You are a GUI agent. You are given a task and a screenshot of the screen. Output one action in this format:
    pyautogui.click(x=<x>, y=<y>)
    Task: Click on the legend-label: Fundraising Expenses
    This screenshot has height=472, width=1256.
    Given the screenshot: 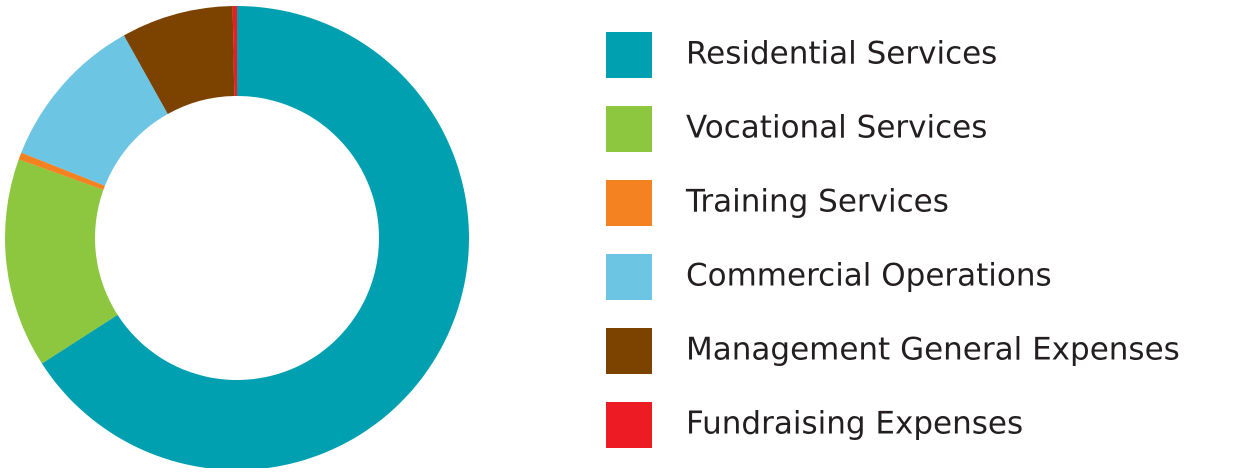 What is the action you would take?
    pyautogui.click(x=854, y=424)
    